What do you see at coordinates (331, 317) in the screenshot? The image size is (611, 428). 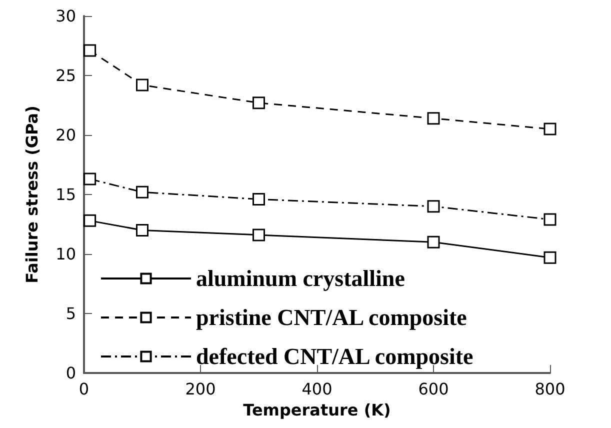 I see `legend-label: pristine CNT/AL composite` at bounding box center [331, 317].